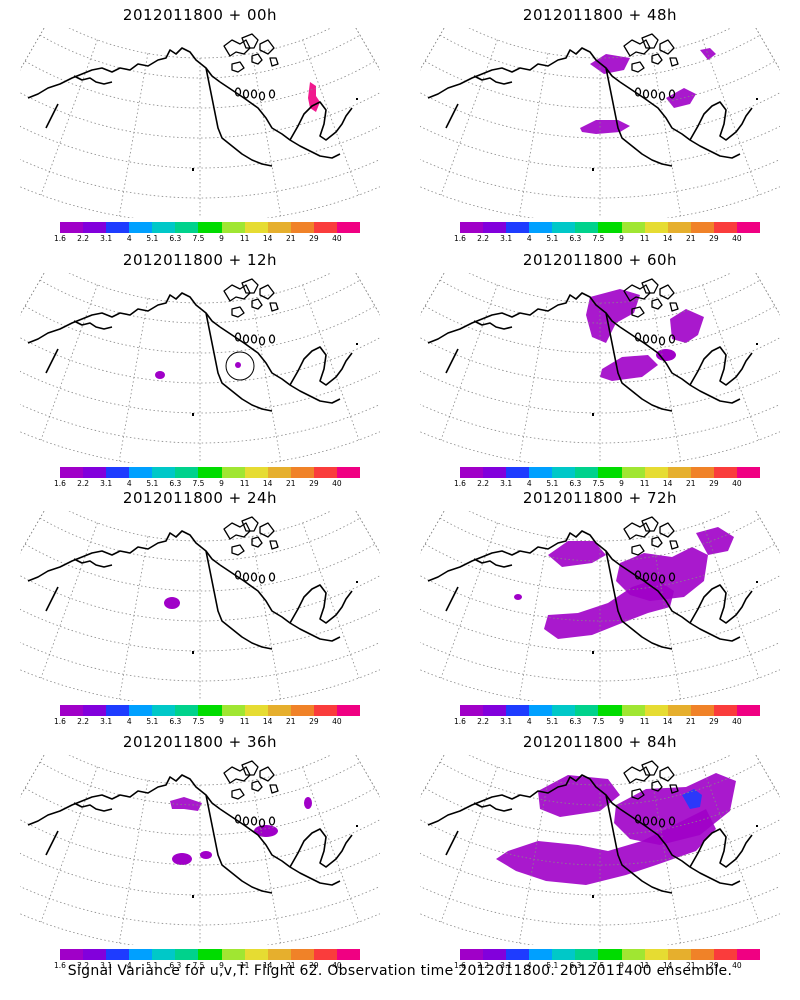  What do you see at coordinates (193, 652) in the screenshot?
I see `island-dot` at bounding box center [193, 652].